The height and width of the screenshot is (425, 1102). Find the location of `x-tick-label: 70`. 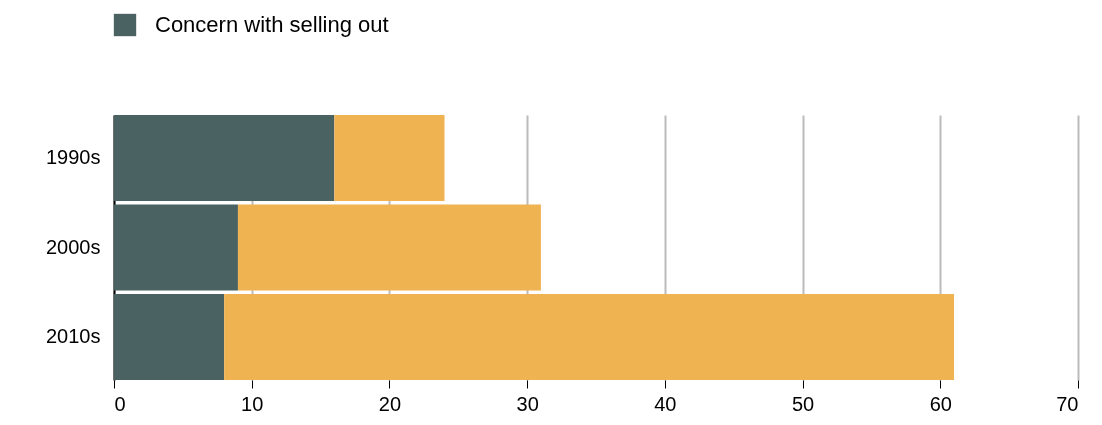

x-tick-label: 70 is located at coordinates (1067, 403).